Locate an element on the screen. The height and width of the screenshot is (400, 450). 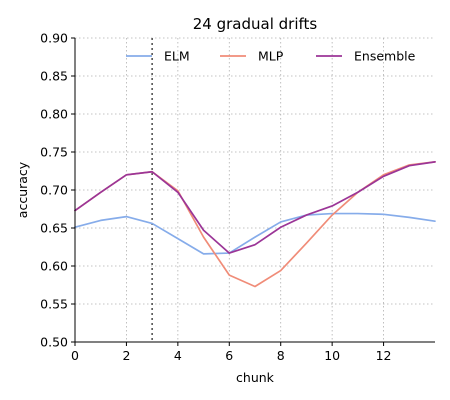
y-tick-label: 0.85 is located at coordinates (54, 76).